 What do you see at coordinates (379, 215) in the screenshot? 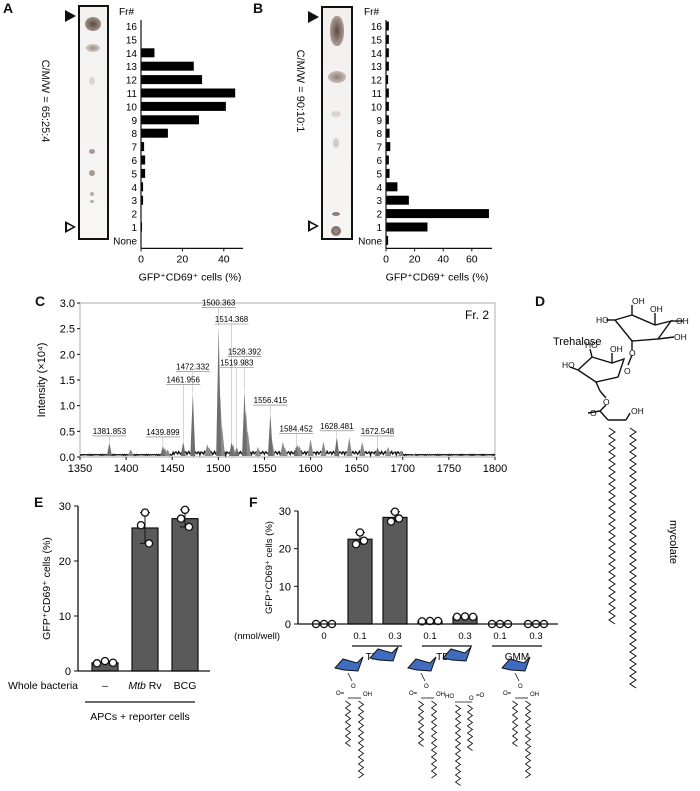
I see `category-label: 2` at bounding box center [379, 215].